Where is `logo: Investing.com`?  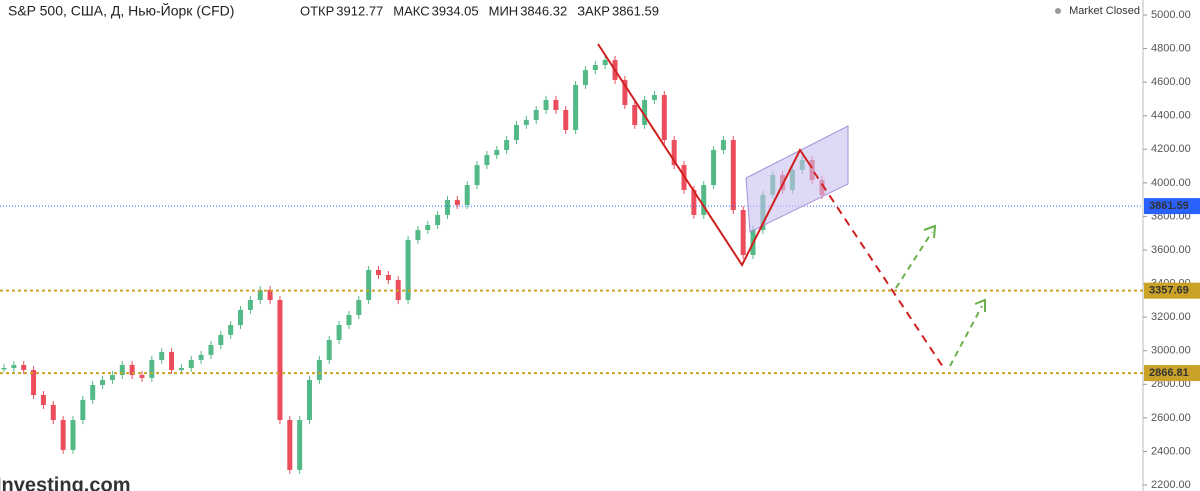 logo: Investing.com is located at coordinates (65, 482).